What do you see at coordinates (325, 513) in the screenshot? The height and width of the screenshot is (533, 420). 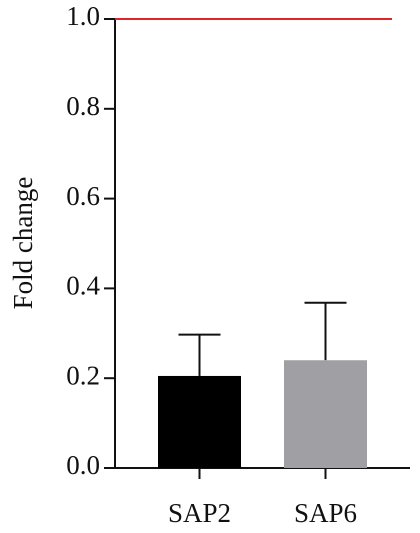 I see `x-tick-label: SAP6` at bounding box center [325, 513].